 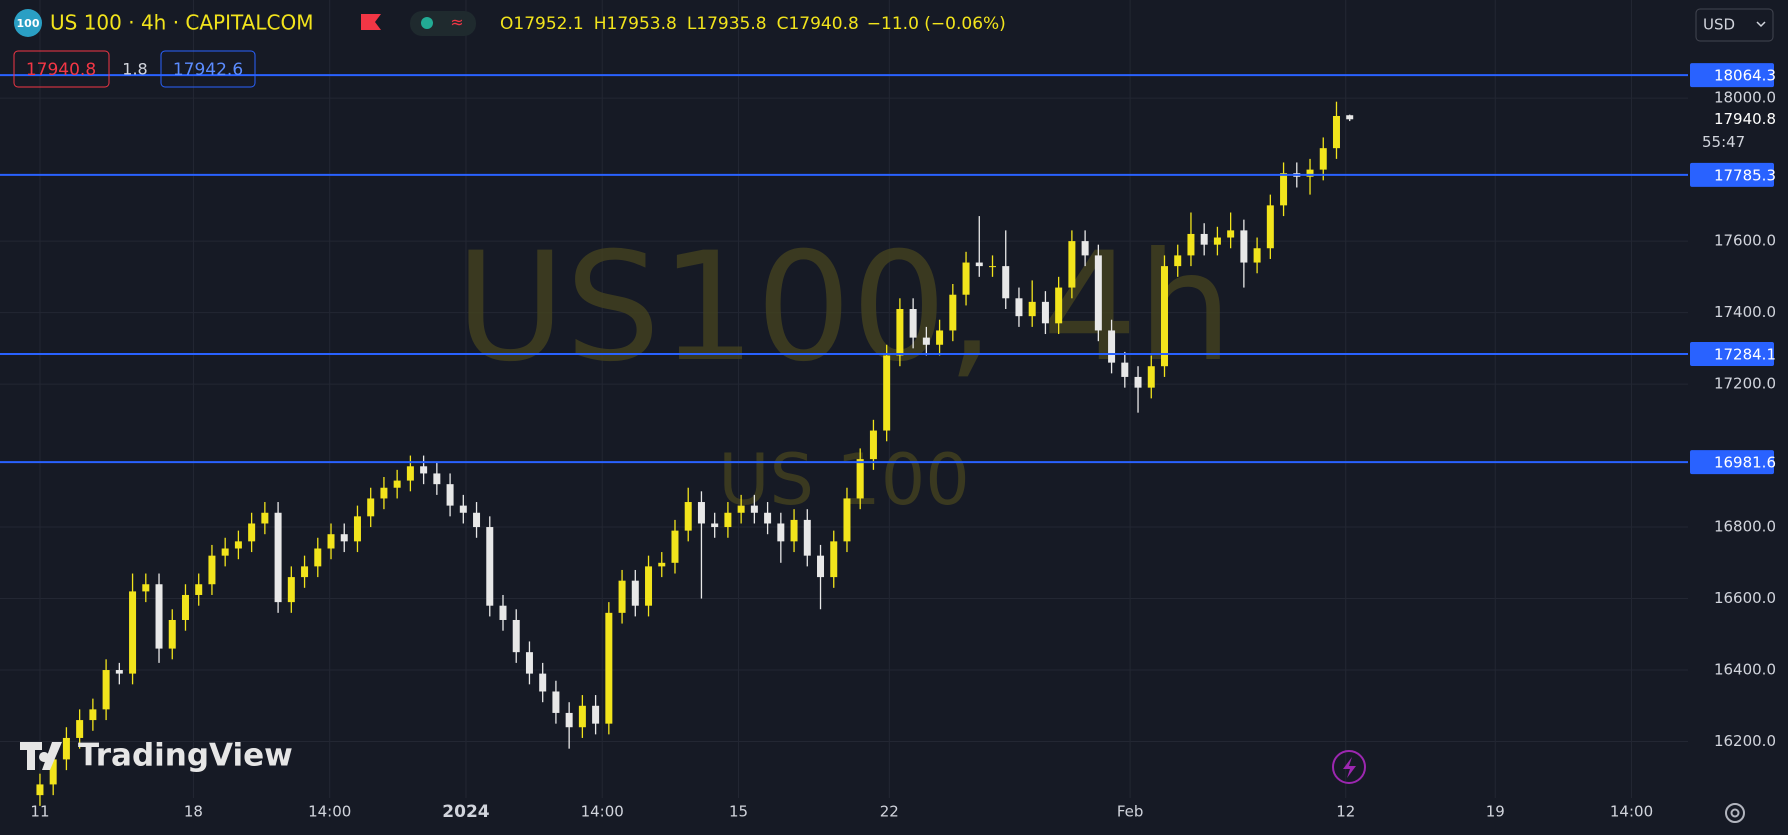 What do you see at coordinates (456, 22) in the screenshot?
I see `wave-icon: ≈` at bounding box center [456, 22].